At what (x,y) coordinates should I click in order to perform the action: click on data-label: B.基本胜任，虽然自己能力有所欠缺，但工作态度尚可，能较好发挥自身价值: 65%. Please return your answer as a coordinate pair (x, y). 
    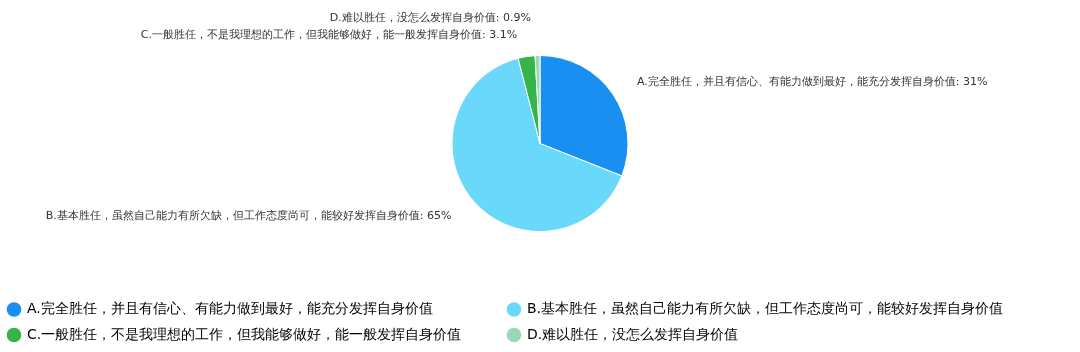
    Looking at the image, I should click on (248, 216).